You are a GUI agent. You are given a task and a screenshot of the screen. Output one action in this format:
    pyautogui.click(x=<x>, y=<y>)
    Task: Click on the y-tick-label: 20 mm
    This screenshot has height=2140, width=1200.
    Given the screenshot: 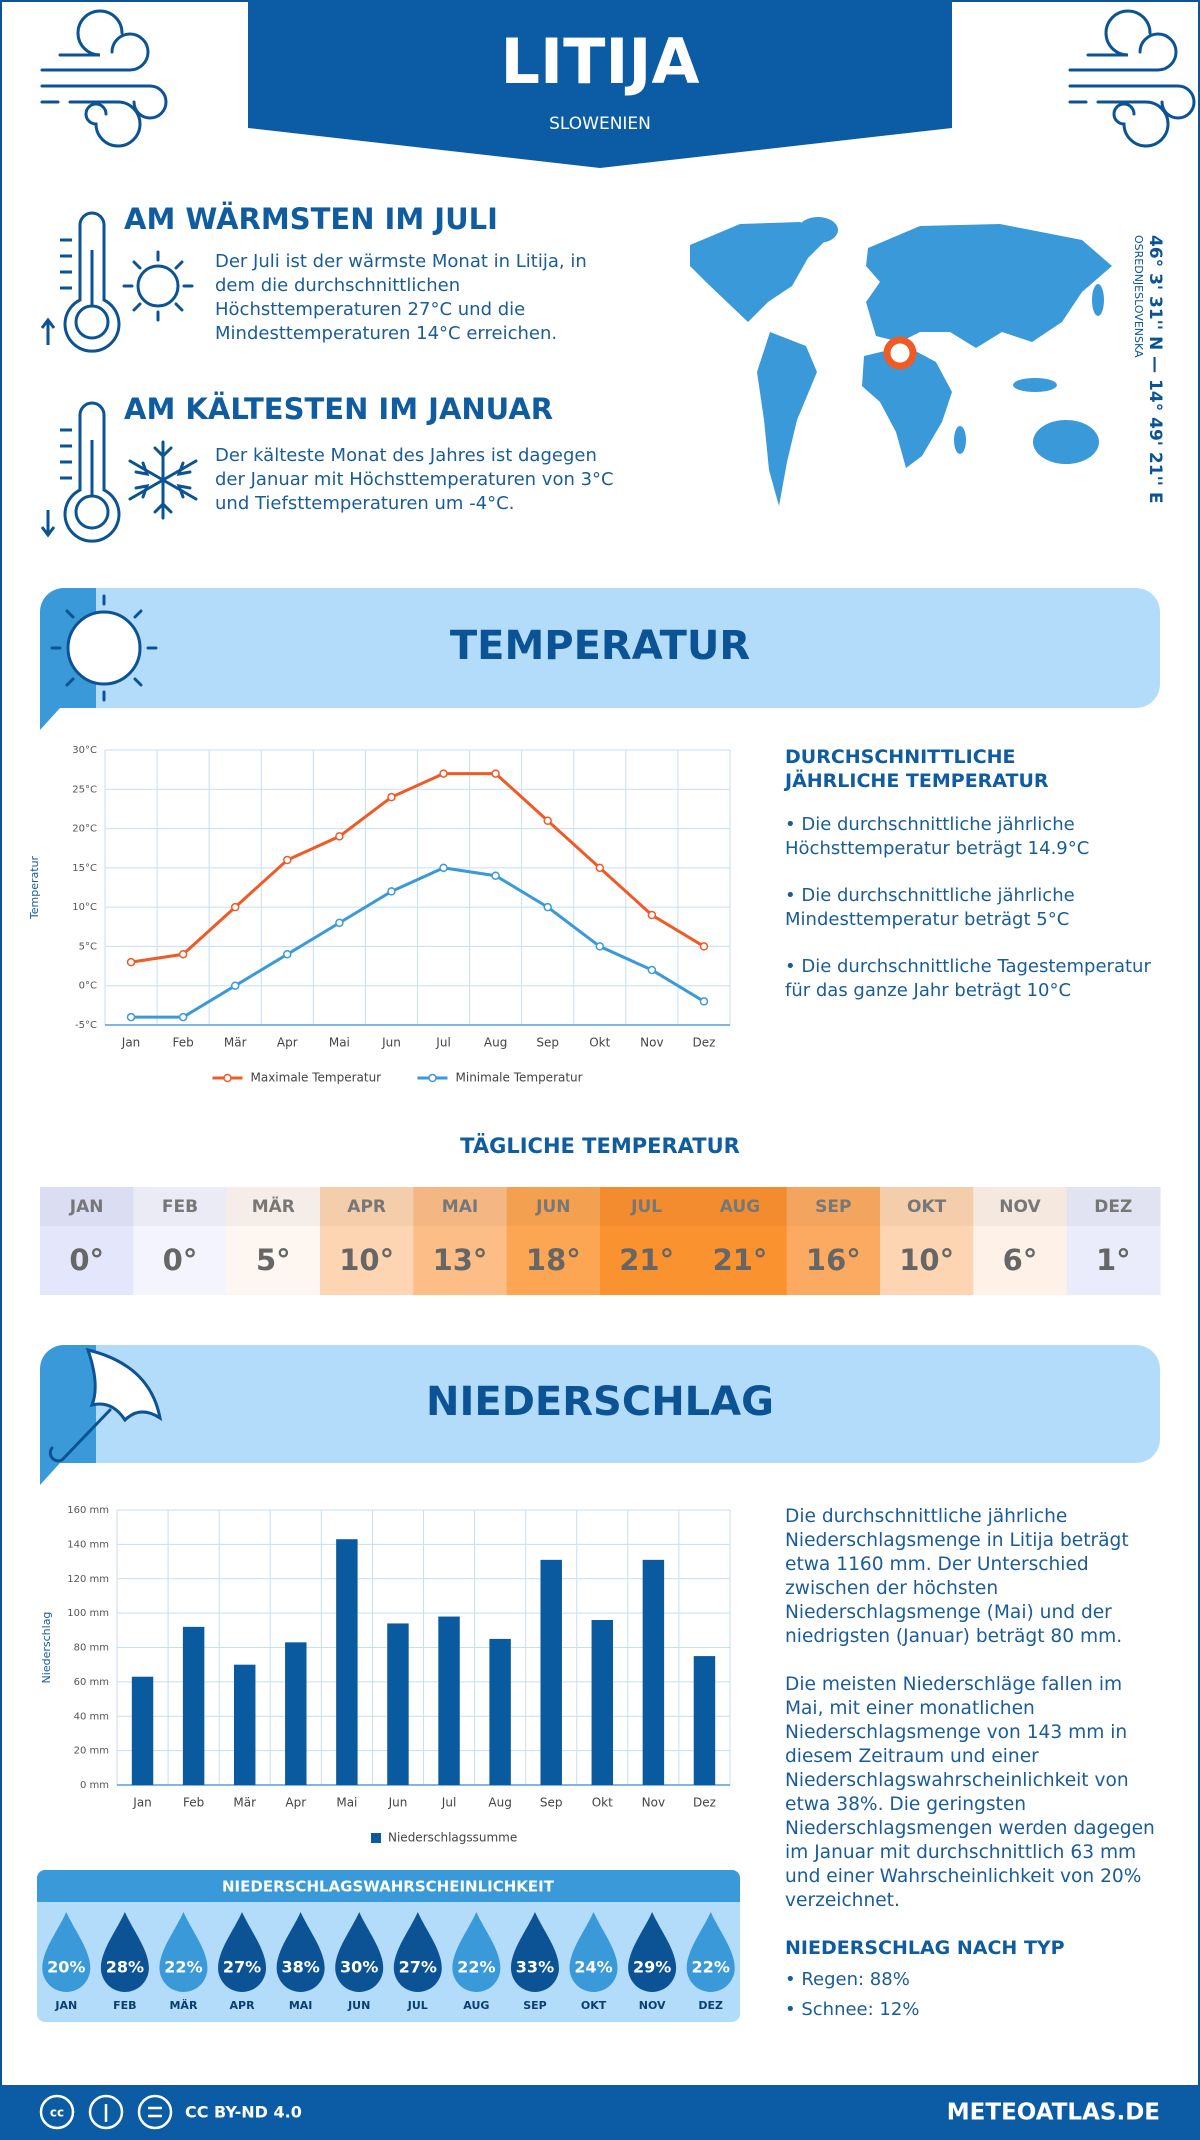 What is the action you would take?
    pyautogui.click(x=91, y=1751)
    